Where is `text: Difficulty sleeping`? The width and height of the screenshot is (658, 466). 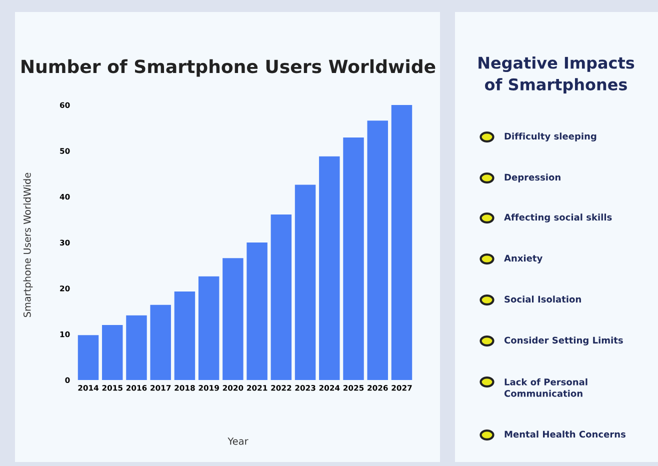 text: Difficulty sleeping is located at coordinates (550, 137).